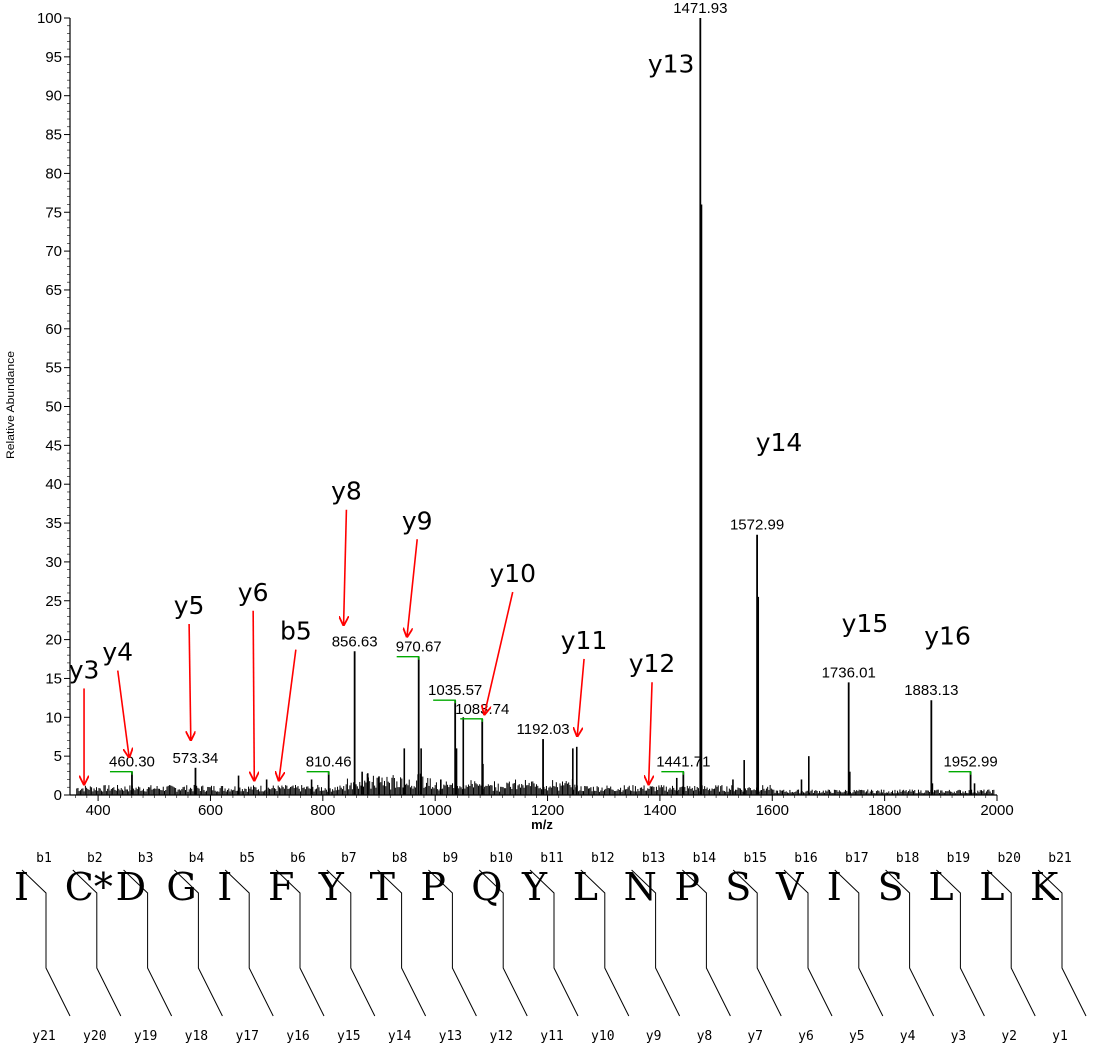 The height and width of the screenshot is (1051, 1097). Describe the element at coordinates (196, 1036) in the screenshot. I see `y-ion-label: y18` at that location.